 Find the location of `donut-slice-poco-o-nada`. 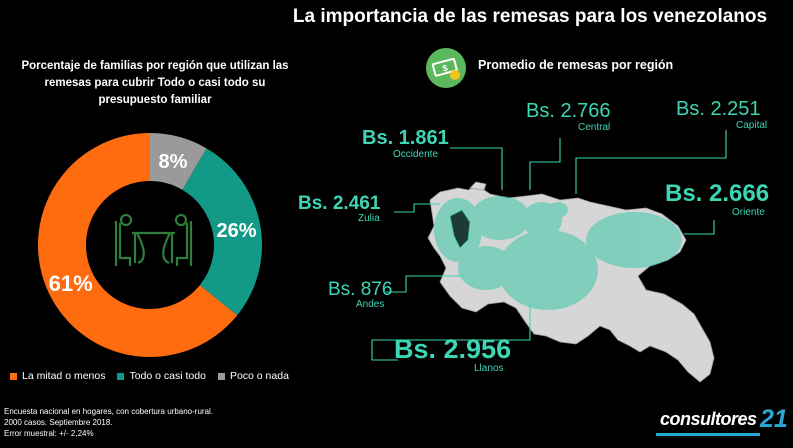

donut-slice-poco-o-nada is located at coordinates (178, 161).